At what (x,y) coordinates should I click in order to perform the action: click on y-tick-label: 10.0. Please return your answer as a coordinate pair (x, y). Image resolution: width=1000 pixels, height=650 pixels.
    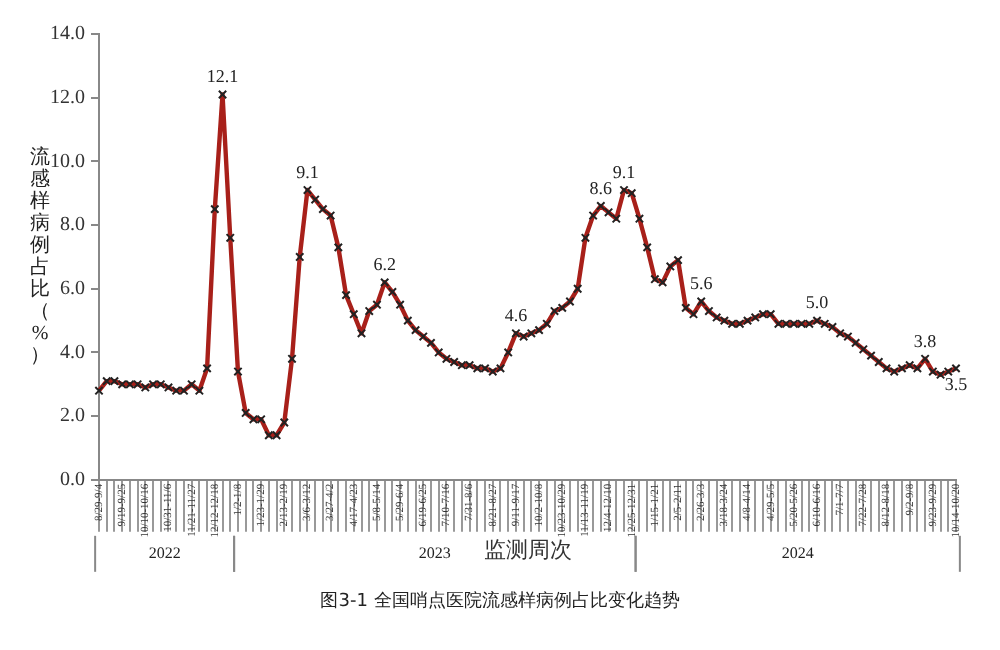
    Looking at the image, I should click on (67, 161).